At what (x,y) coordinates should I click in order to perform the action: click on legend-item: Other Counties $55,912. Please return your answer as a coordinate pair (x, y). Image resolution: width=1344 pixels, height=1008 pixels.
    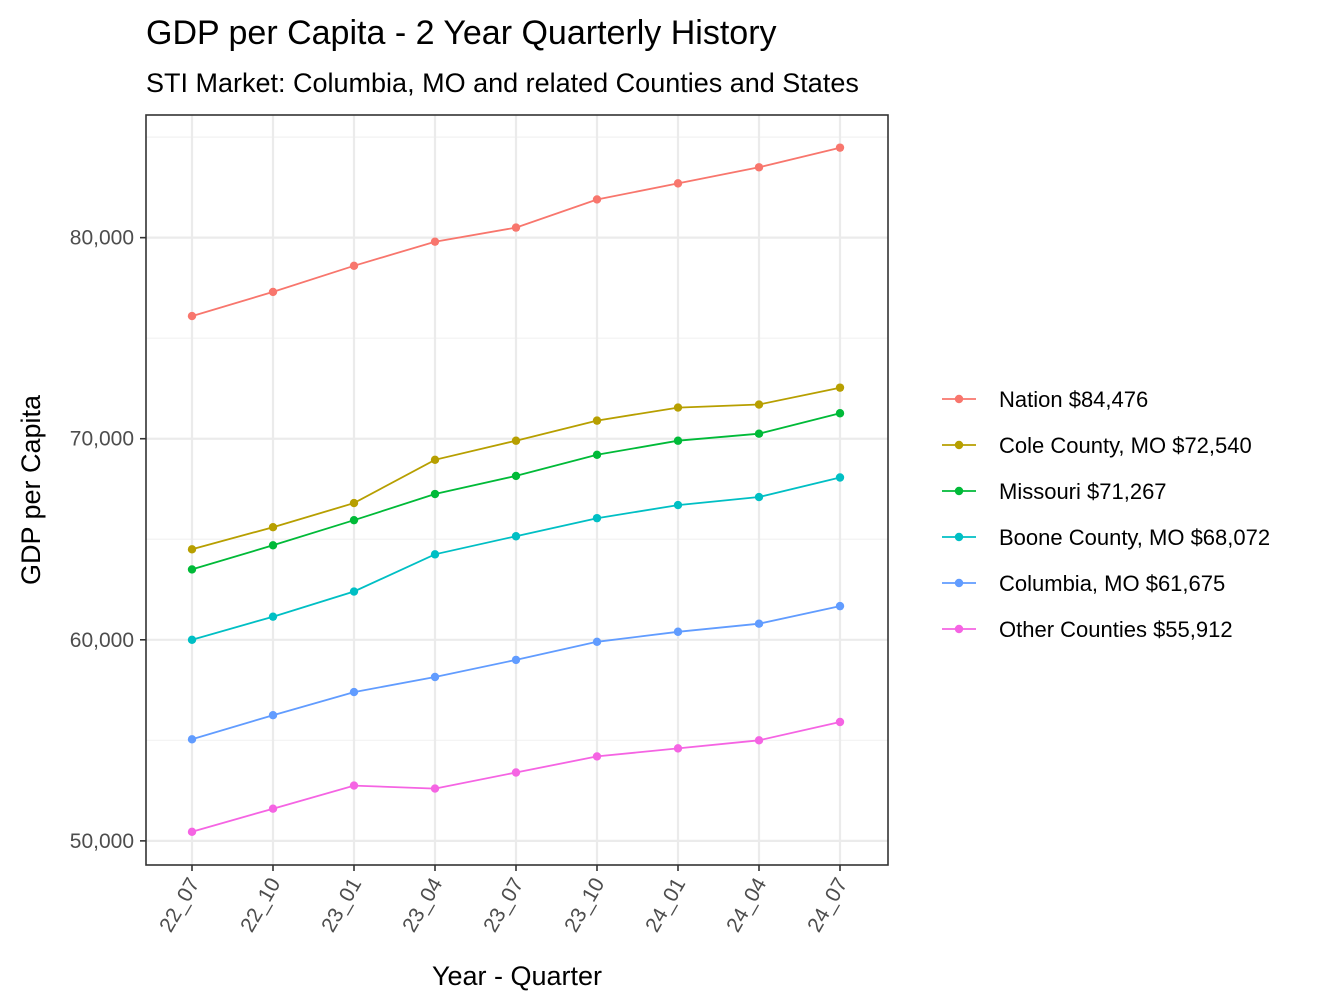
    Looking at the image, I should click on (1087, 629).